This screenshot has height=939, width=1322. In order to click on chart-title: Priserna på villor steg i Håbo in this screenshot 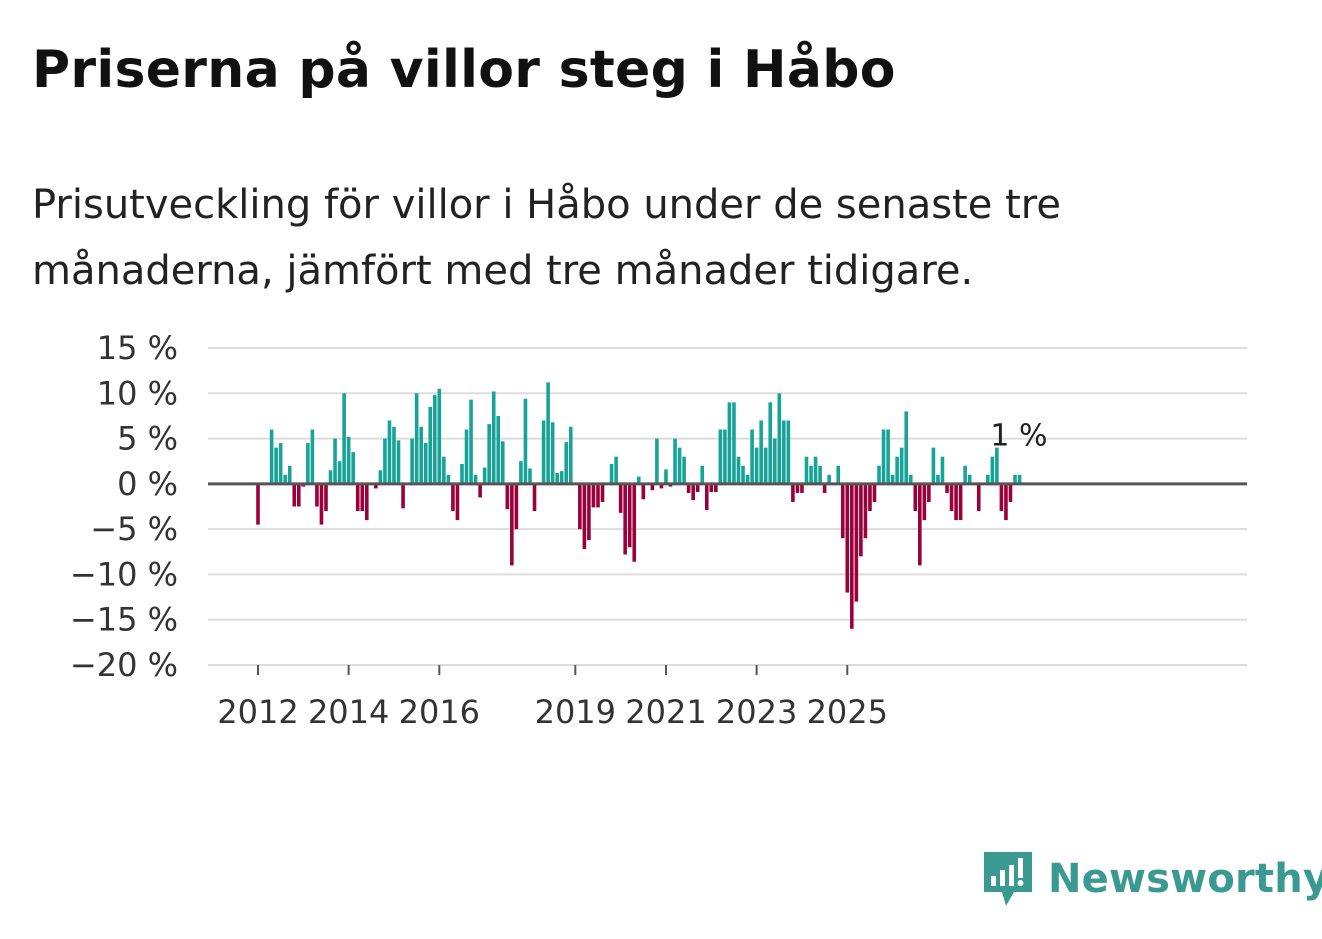, I will do `click(464, 70)`.